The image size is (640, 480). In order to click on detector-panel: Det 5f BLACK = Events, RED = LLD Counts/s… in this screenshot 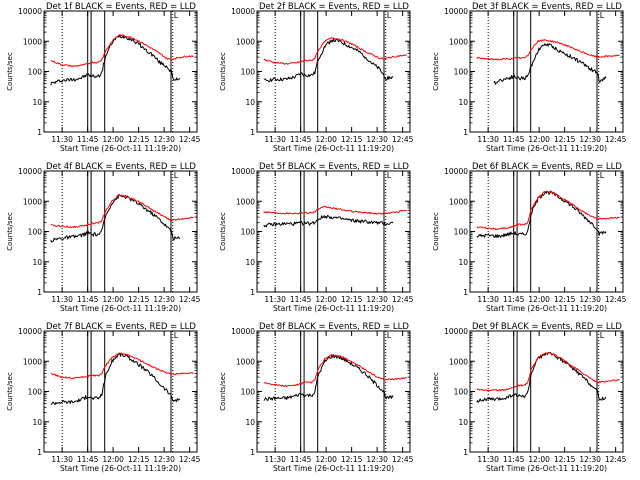, I will do `click(319, 240)`.